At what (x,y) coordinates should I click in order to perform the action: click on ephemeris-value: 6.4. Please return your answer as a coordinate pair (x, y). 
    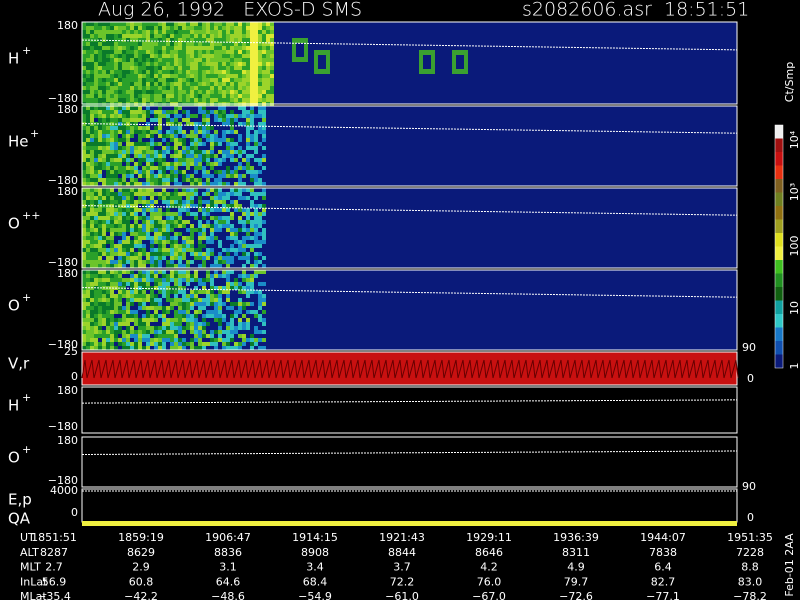
    Looking at the image, I should click on (663, 567).